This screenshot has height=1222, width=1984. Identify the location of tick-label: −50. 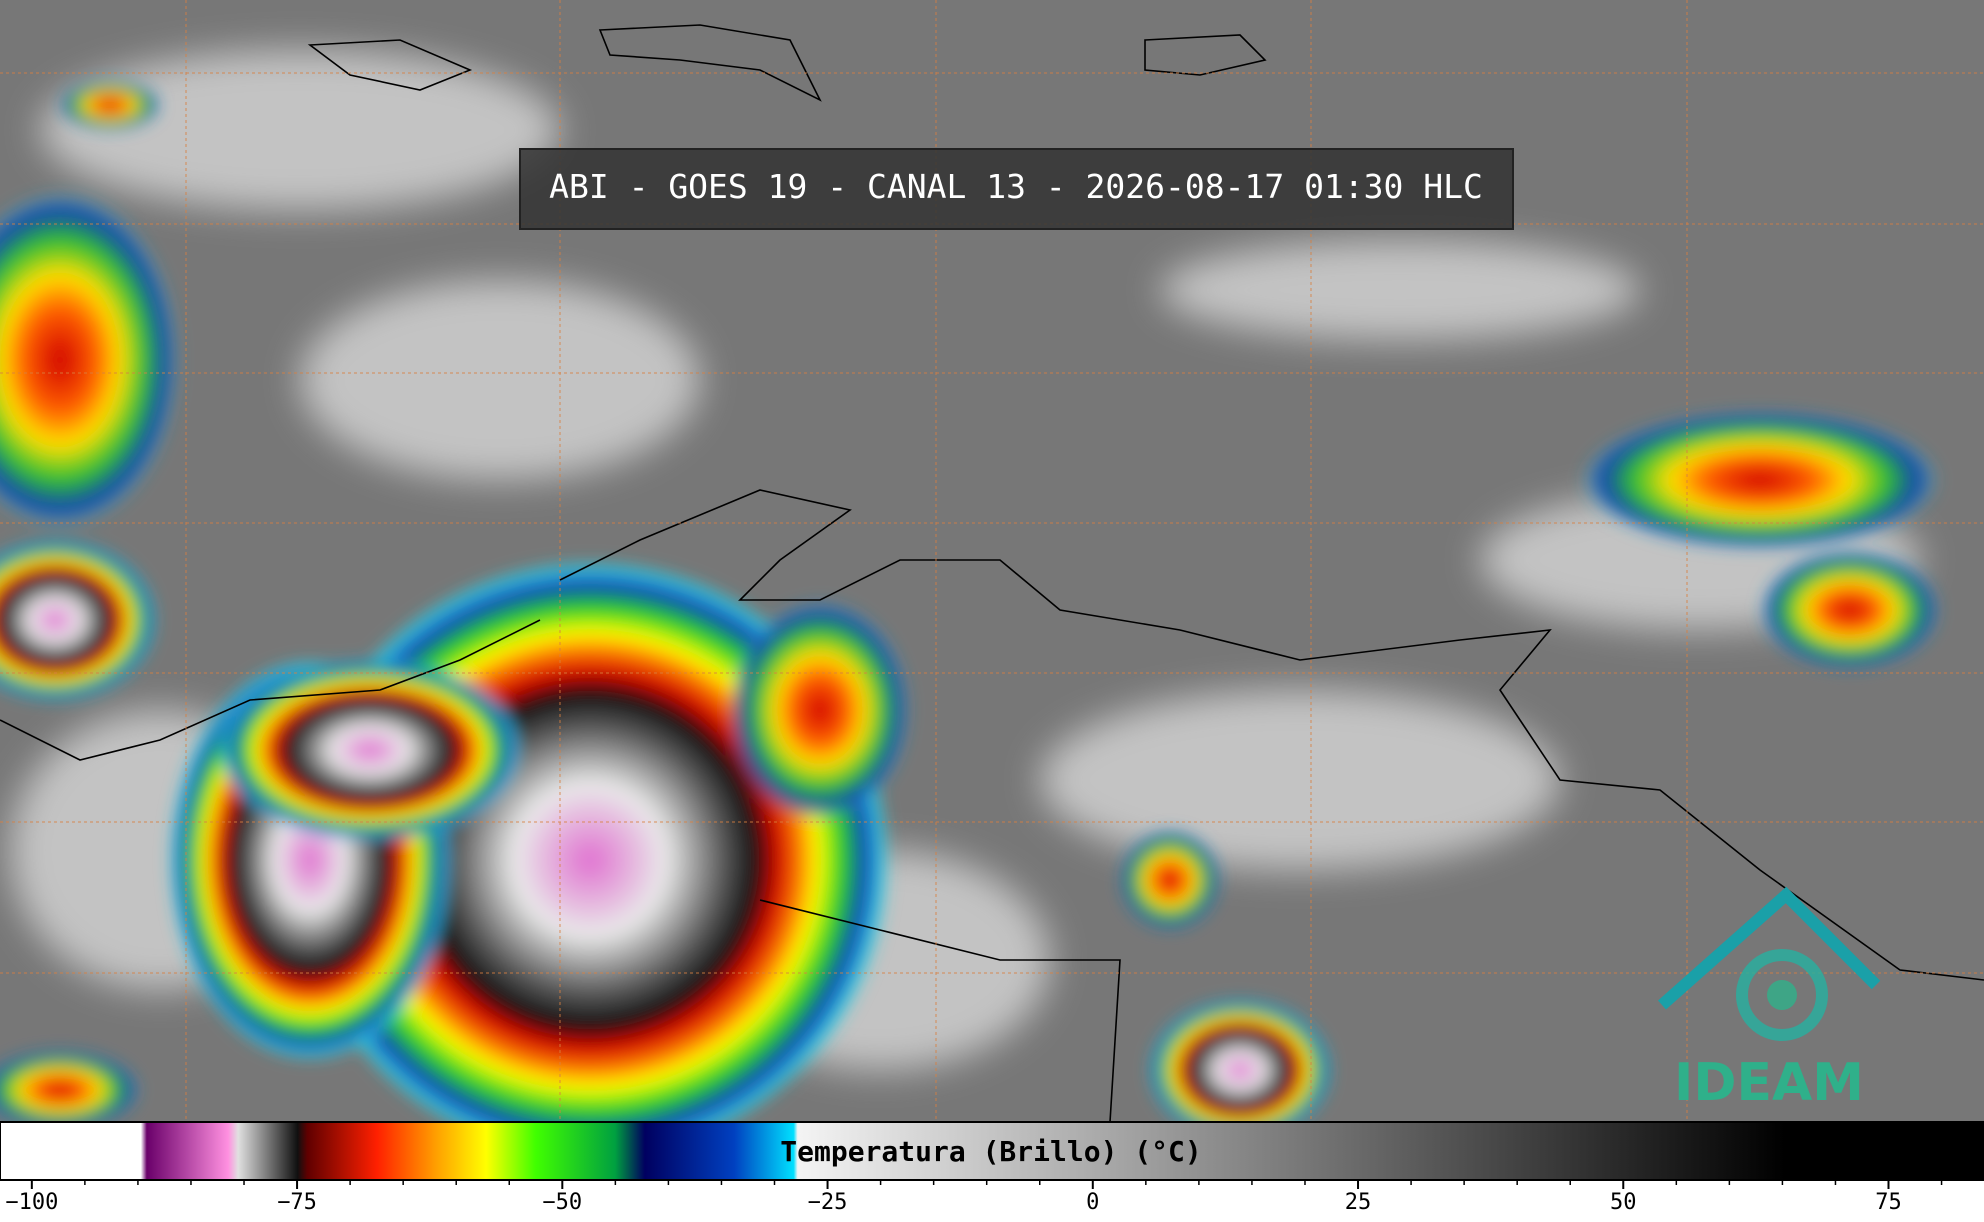
(562, 1202).